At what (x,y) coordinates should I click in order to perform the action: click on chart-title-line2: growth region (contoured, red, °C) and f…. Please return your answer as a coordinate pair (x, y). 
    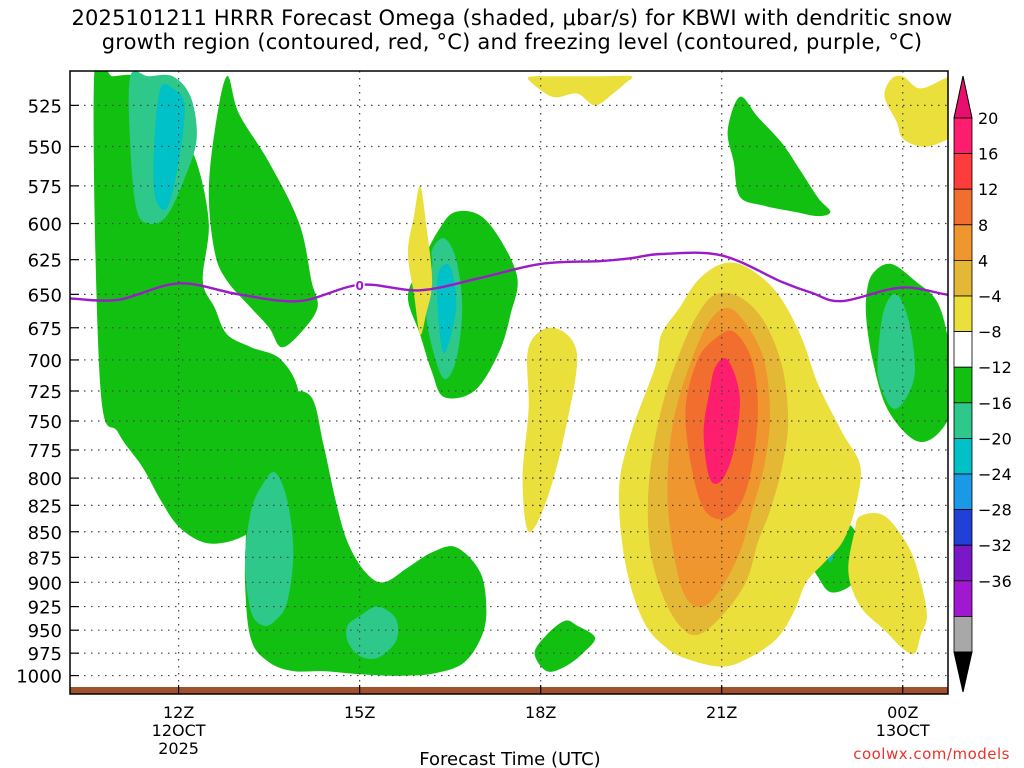
    Looking at the image, I should click on (512, 42).